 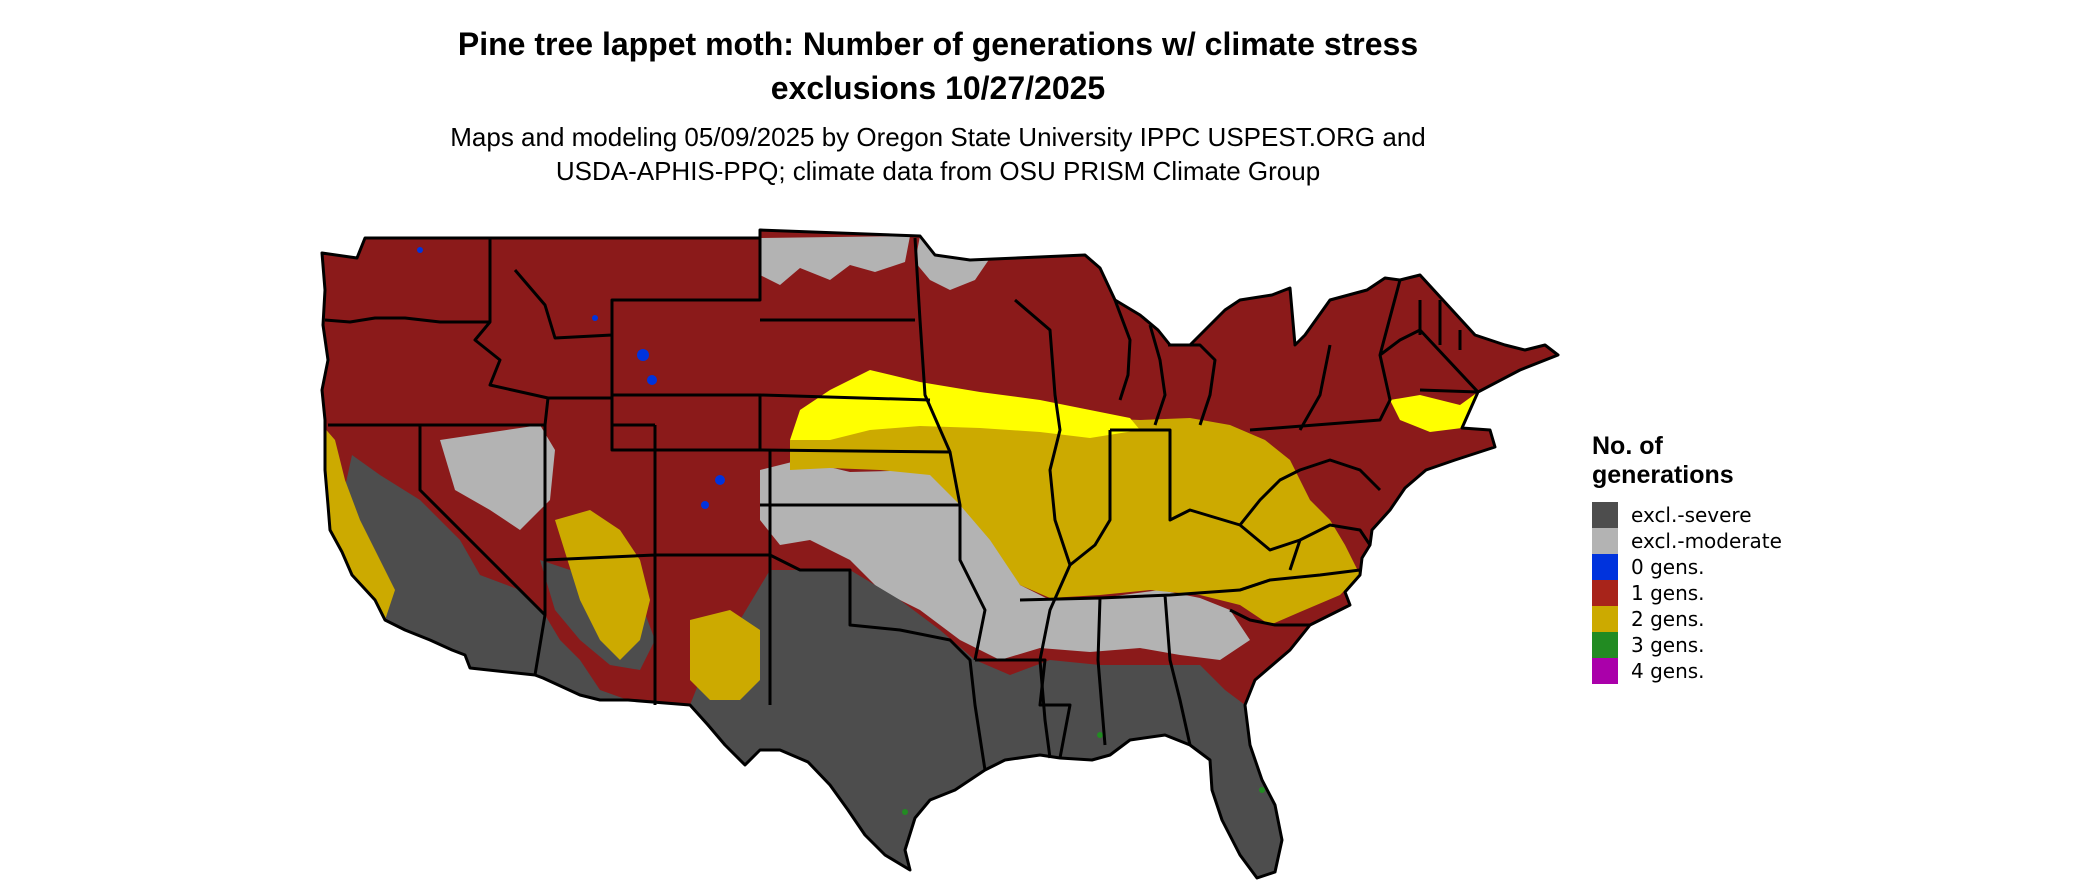 I want to click on border-new-england, so click(x=1448, y=347).